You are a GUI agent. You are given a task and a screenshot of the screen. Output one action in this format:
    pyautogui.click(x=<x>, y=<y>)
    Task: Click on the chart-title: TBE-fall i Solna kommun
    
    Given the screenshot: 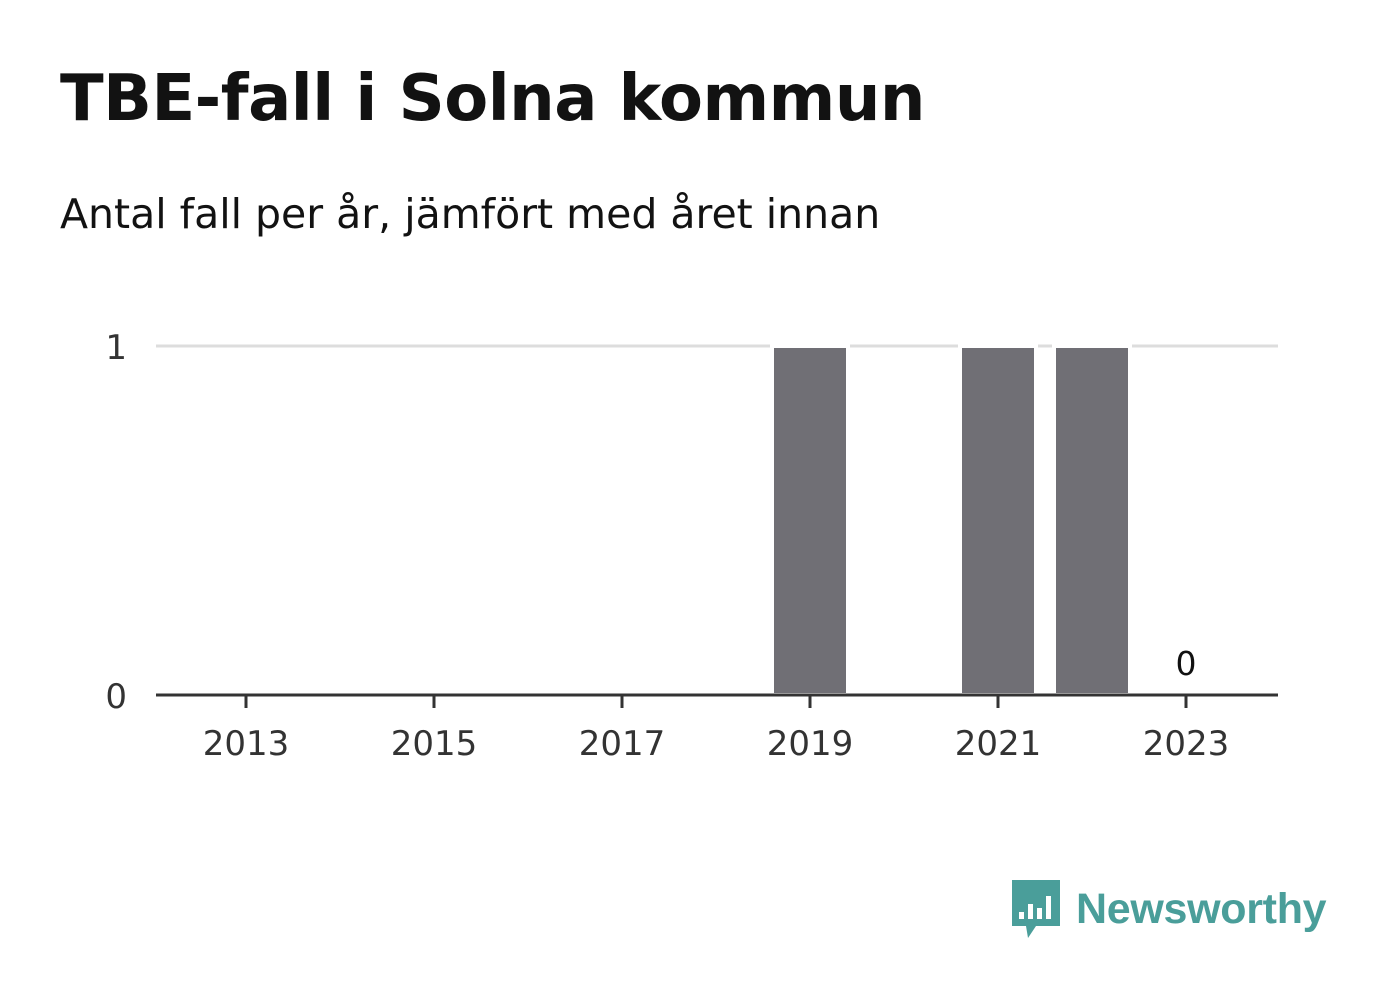 What is the action you would take?
    pyautogui.click(x=492, y=99)
    